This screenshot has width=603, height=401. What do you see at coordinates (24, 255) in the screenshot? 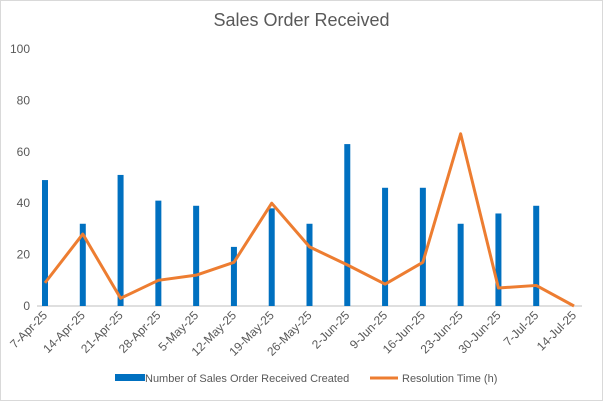
I see `y-tick-label: 20` at bounding box center [24, 255].